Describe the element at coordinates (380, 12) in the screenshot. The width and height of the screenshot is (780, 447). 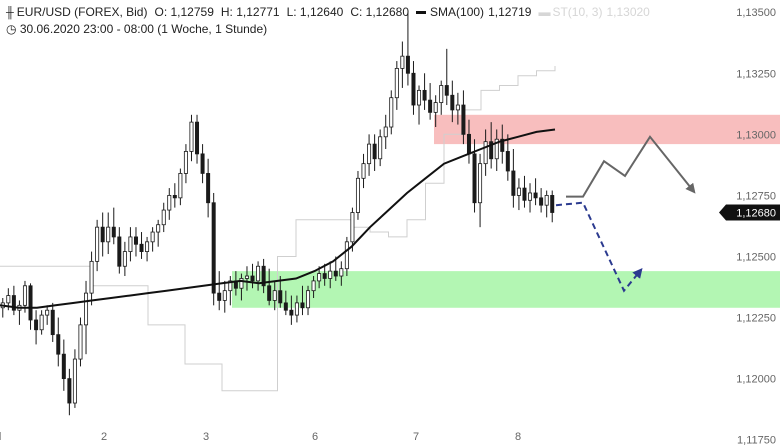
I see `close-value: C: 1,12680` at that location.